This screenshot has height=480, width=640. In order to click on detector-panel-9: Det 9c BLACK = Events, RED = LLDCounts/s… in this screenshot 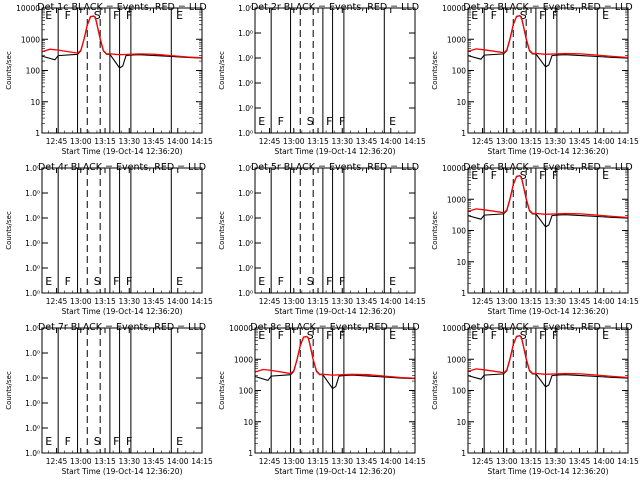, I will do `click(535, 399)`.